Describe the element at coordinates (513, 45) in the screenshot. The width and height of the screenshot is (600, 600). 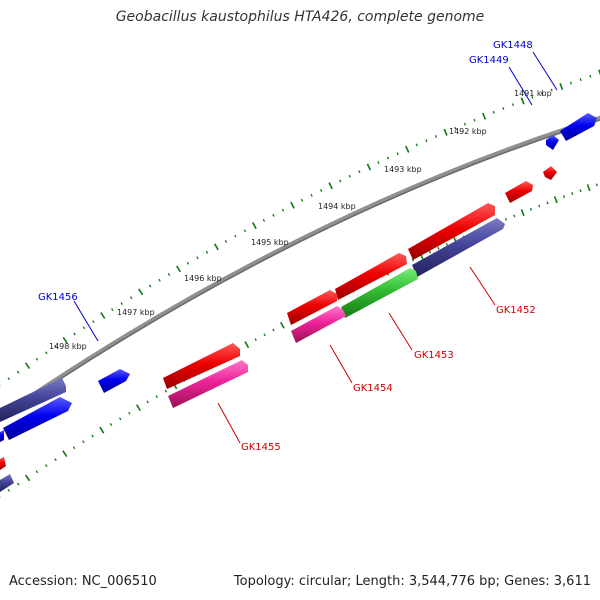
I see `gene-label-gk1448: GK1448` at that location.